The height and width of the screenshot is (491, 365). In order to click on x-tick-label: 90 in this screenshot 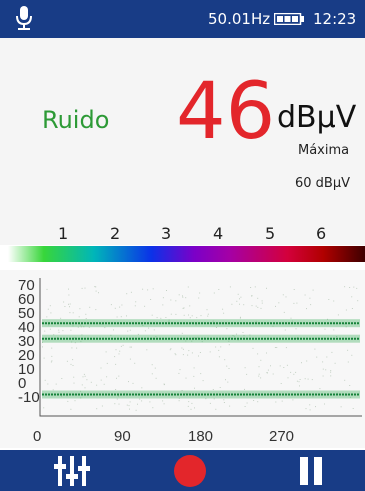, I will do `click(122, 436)`.